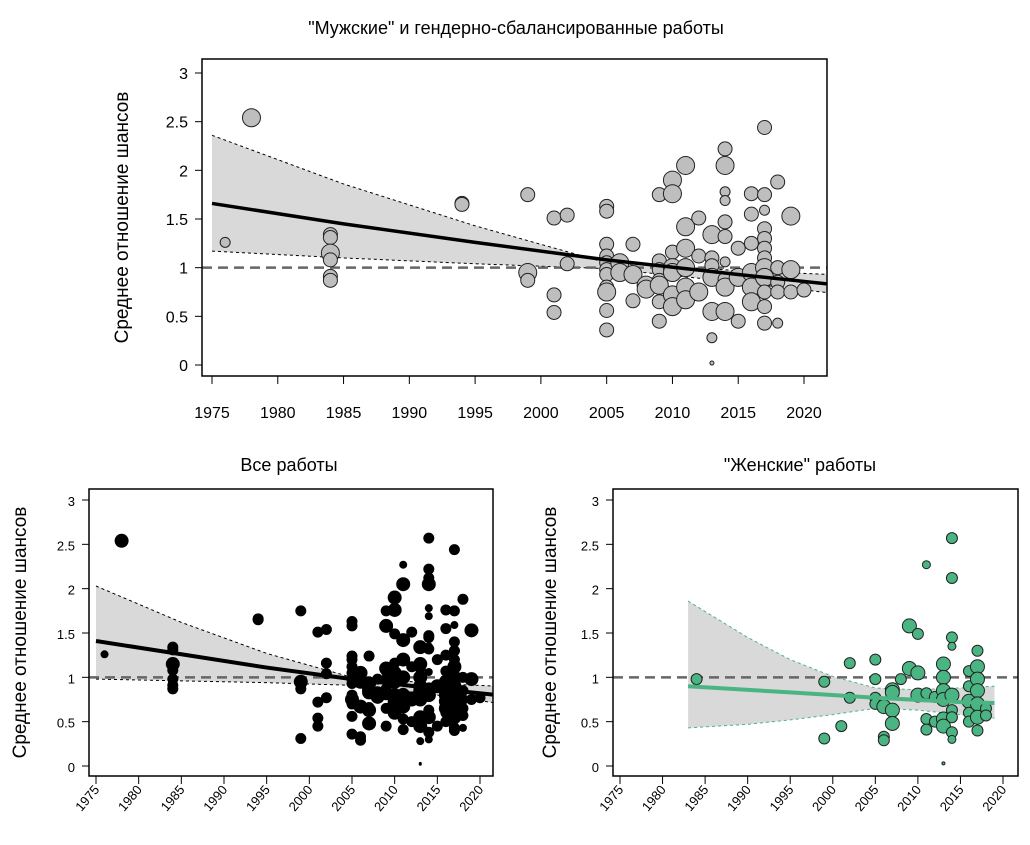 Image resolution: width=1030 pixels, height=845 pixels. Describe the element at coordinates (800, 465) in the screenshot. I see `chart-title: "Женские" работы` at that location.